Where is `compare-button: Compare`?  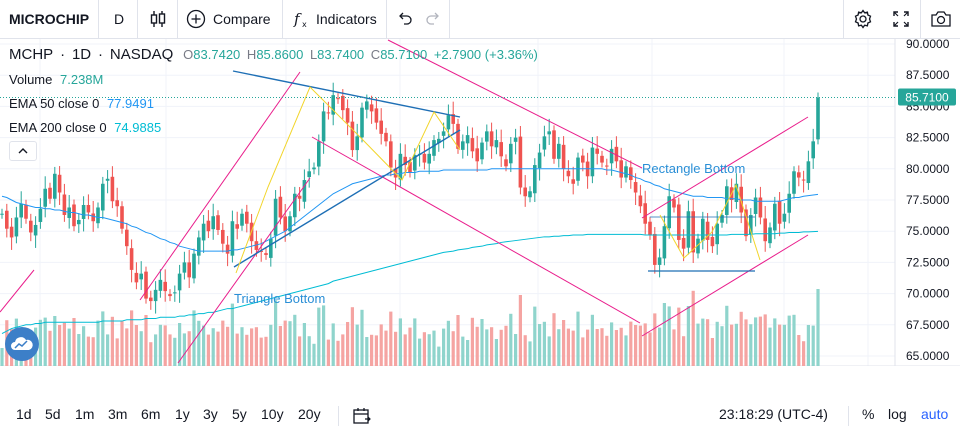 compare-button: Compare is located at coordinates (228, 19).